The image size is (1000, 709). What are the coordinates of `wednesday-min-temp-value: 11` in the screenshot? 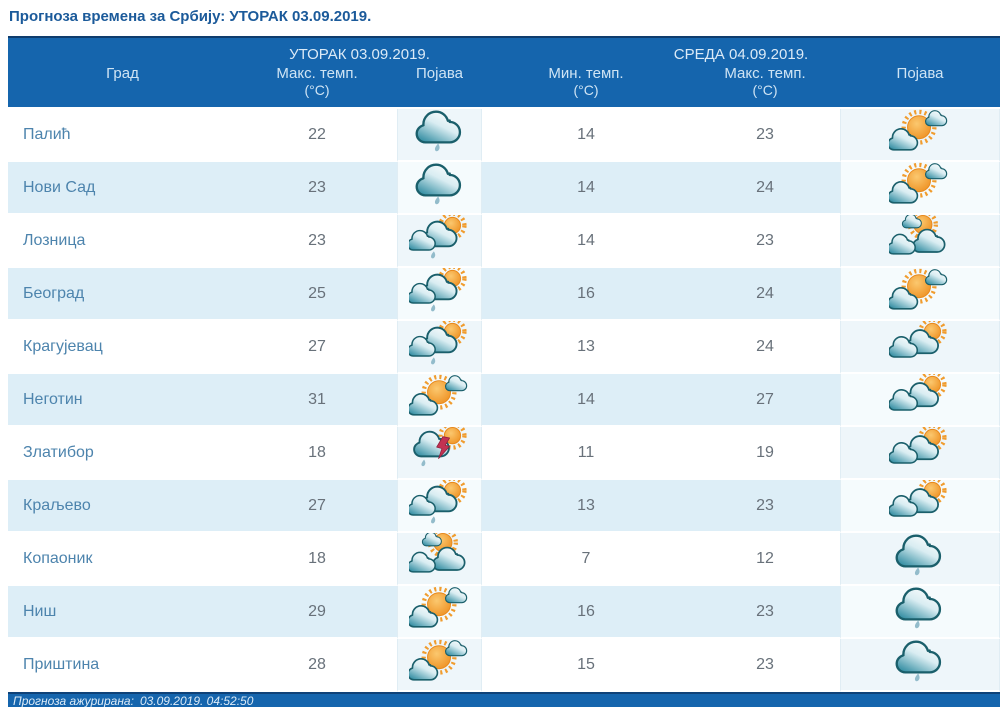 It's located at (586, 453).